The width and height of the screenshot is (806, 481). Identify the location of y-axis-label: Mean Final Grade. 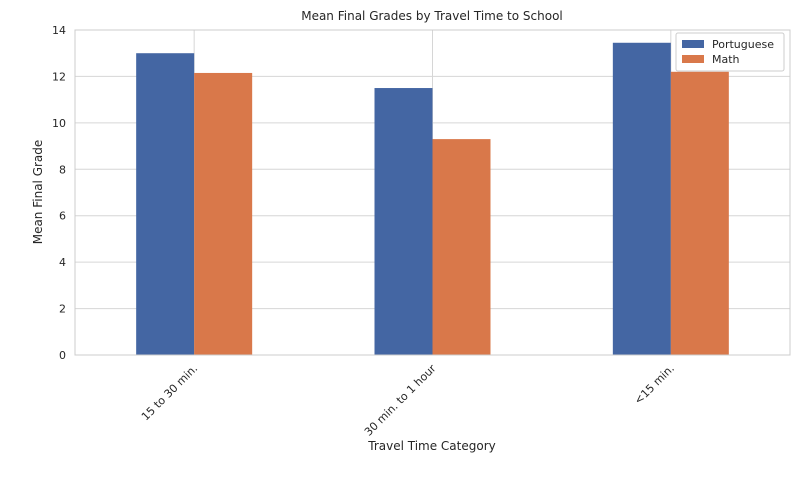
(38, 192).